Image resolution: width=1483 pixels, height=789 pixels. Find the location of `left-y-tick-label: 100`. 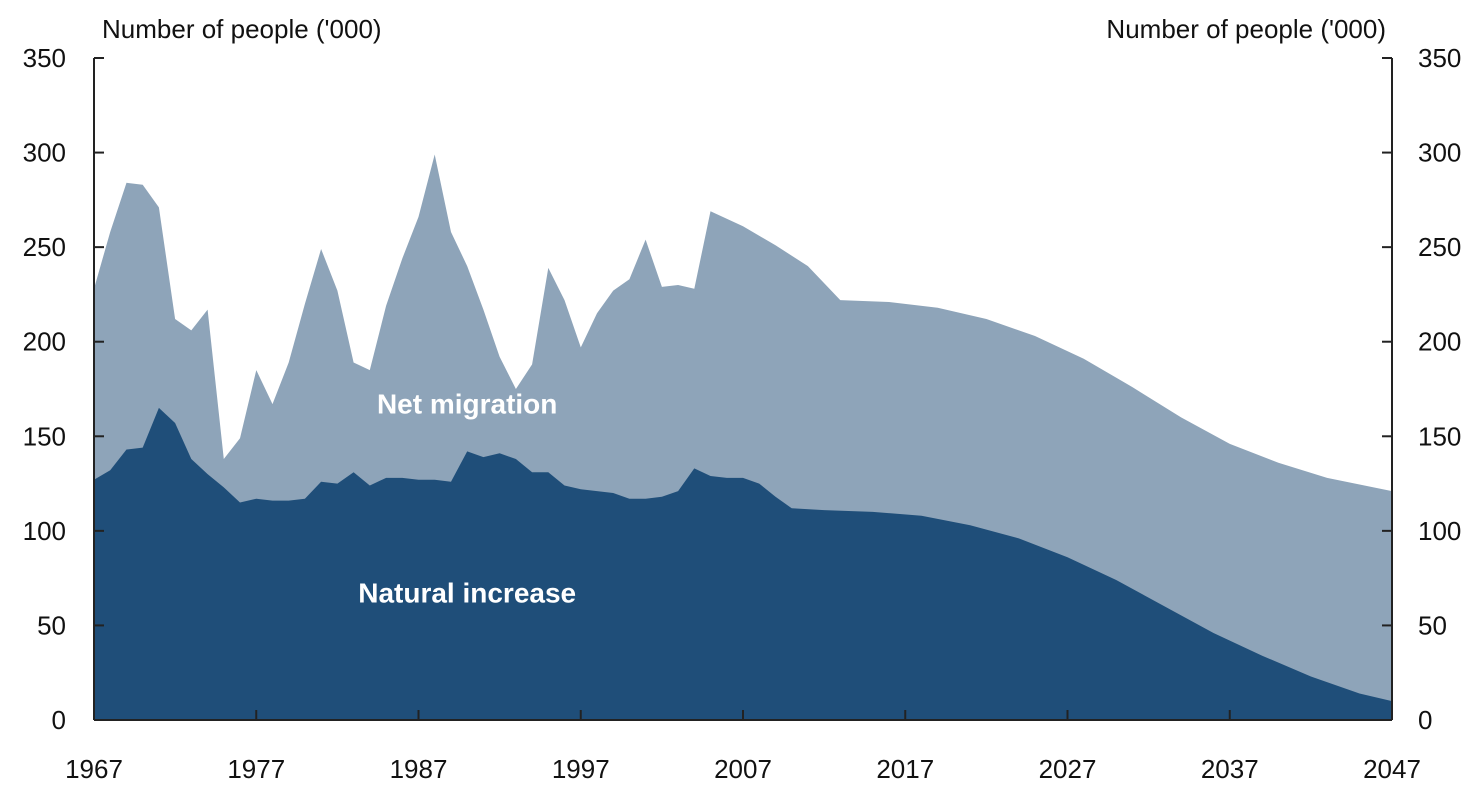

left-y-tick-label: 100 is located at coordinates (44, 531).